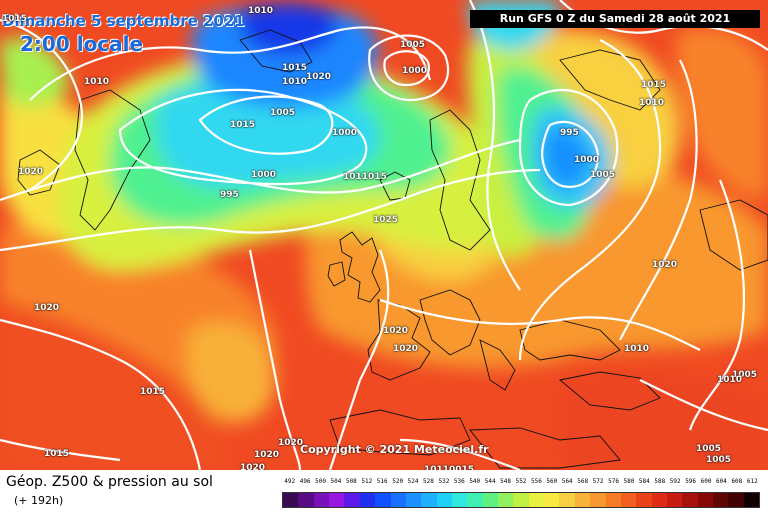 This screenshot has height=512, width=768. I want to click on legend-label: 508, so click(351, 481).